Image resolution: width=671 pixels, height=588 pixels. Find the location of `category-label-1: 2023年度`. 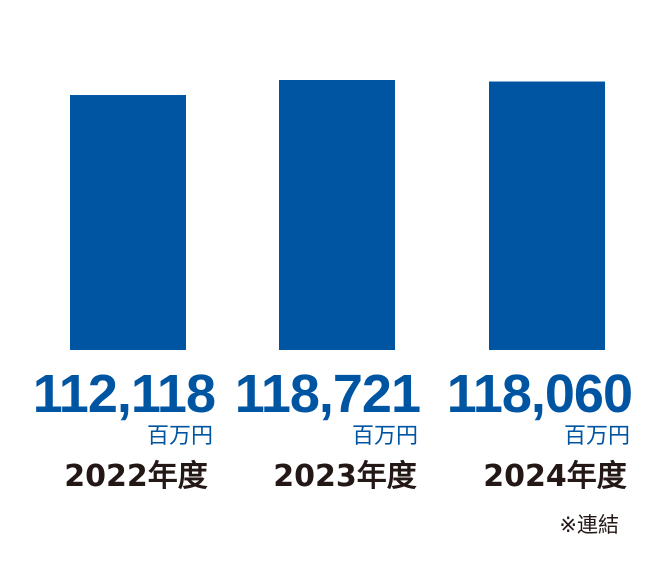

category-label-1: 2023年度 is located at coordinates (345, 476).